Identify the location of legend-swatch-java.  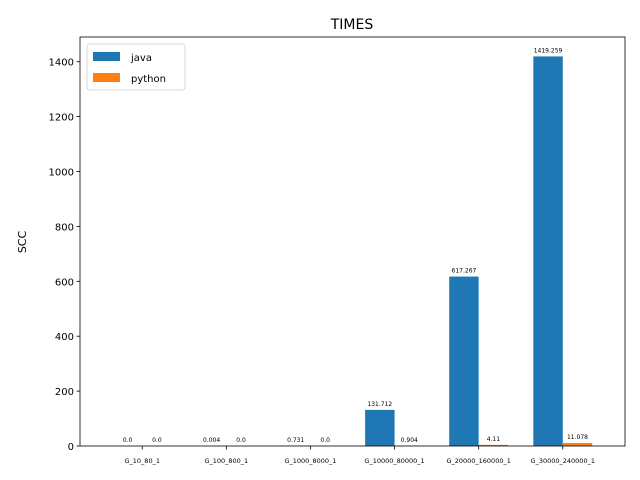
(106, 56).